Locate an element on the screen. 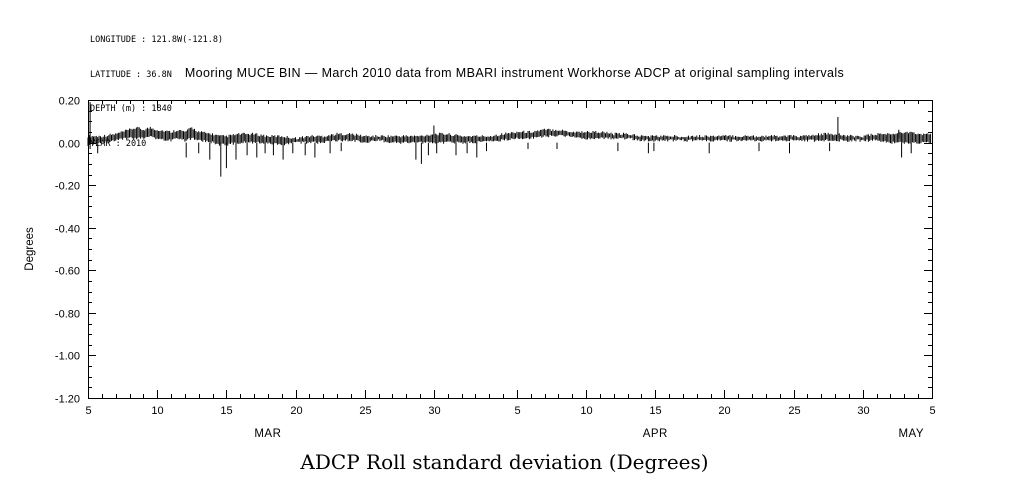  y-tick-label: -1.20 is located at coordinates (67, 400).